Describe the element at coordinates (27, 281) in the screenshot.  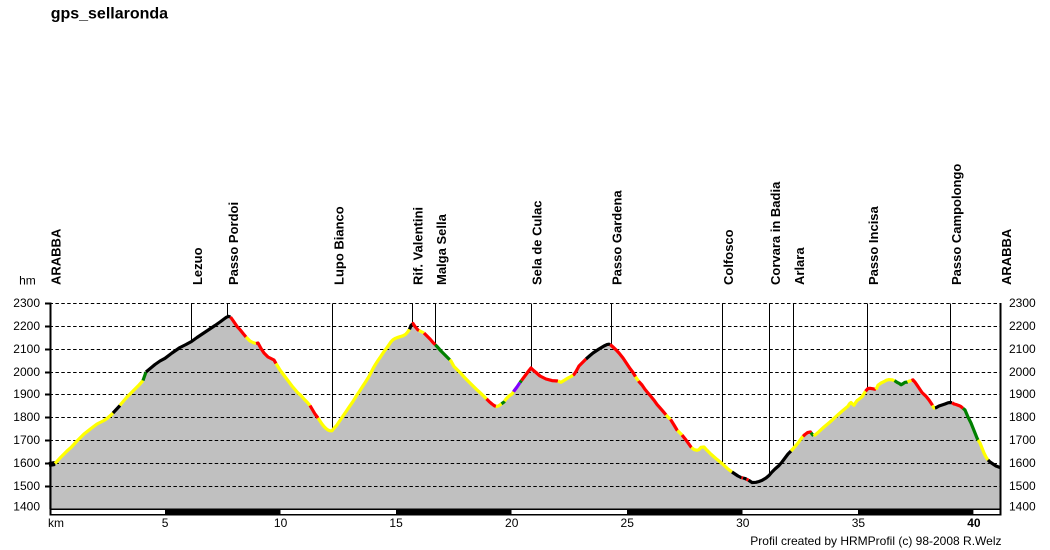
I see `svg-text: hm` at that location.